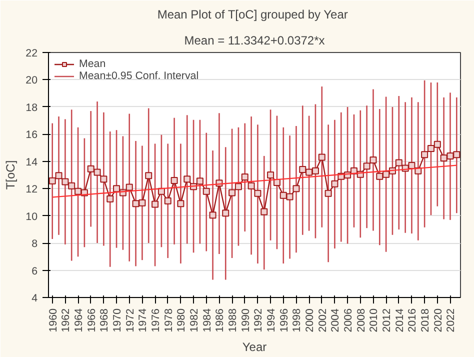 The image size is (474, 357). I want to click on x-tick-label: 1982, so click(194, 320).